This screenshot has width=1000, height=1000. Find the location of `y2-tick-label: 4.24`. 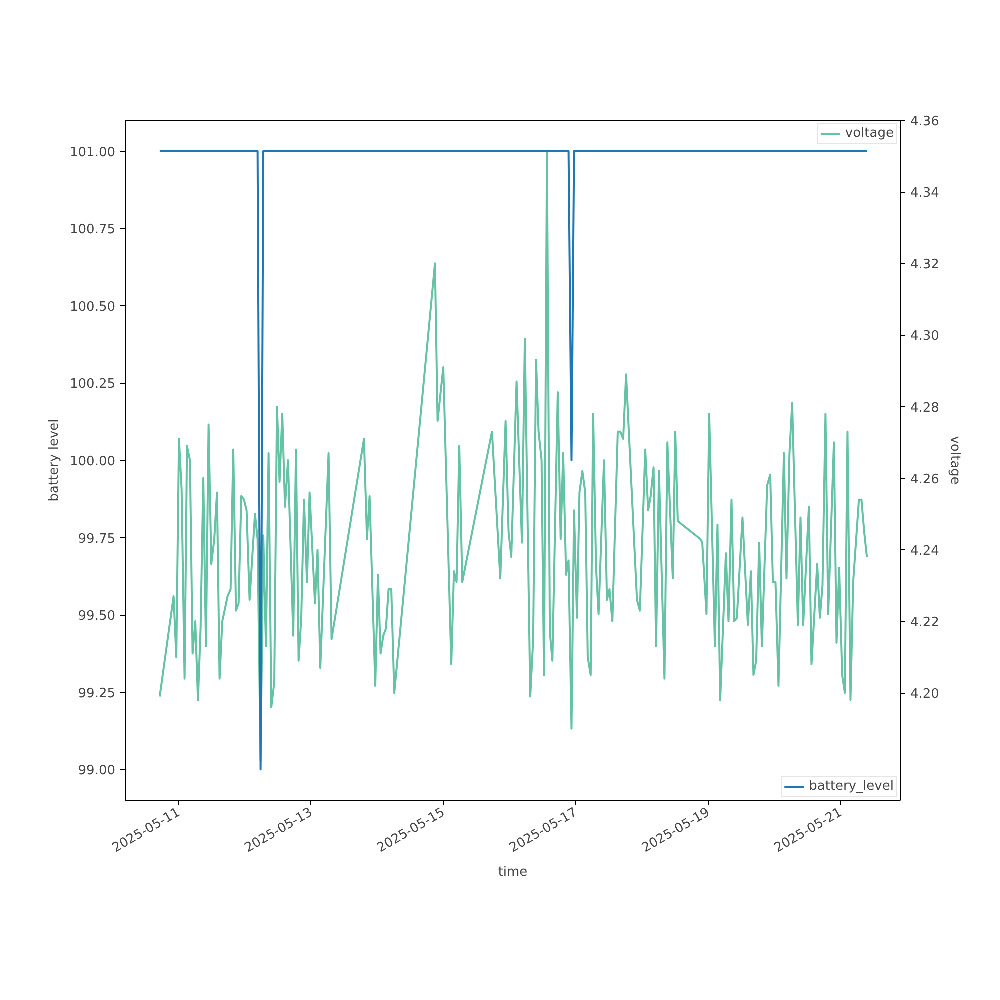

y2-tick-label: 4.24 is located at coordinates (925, 551).